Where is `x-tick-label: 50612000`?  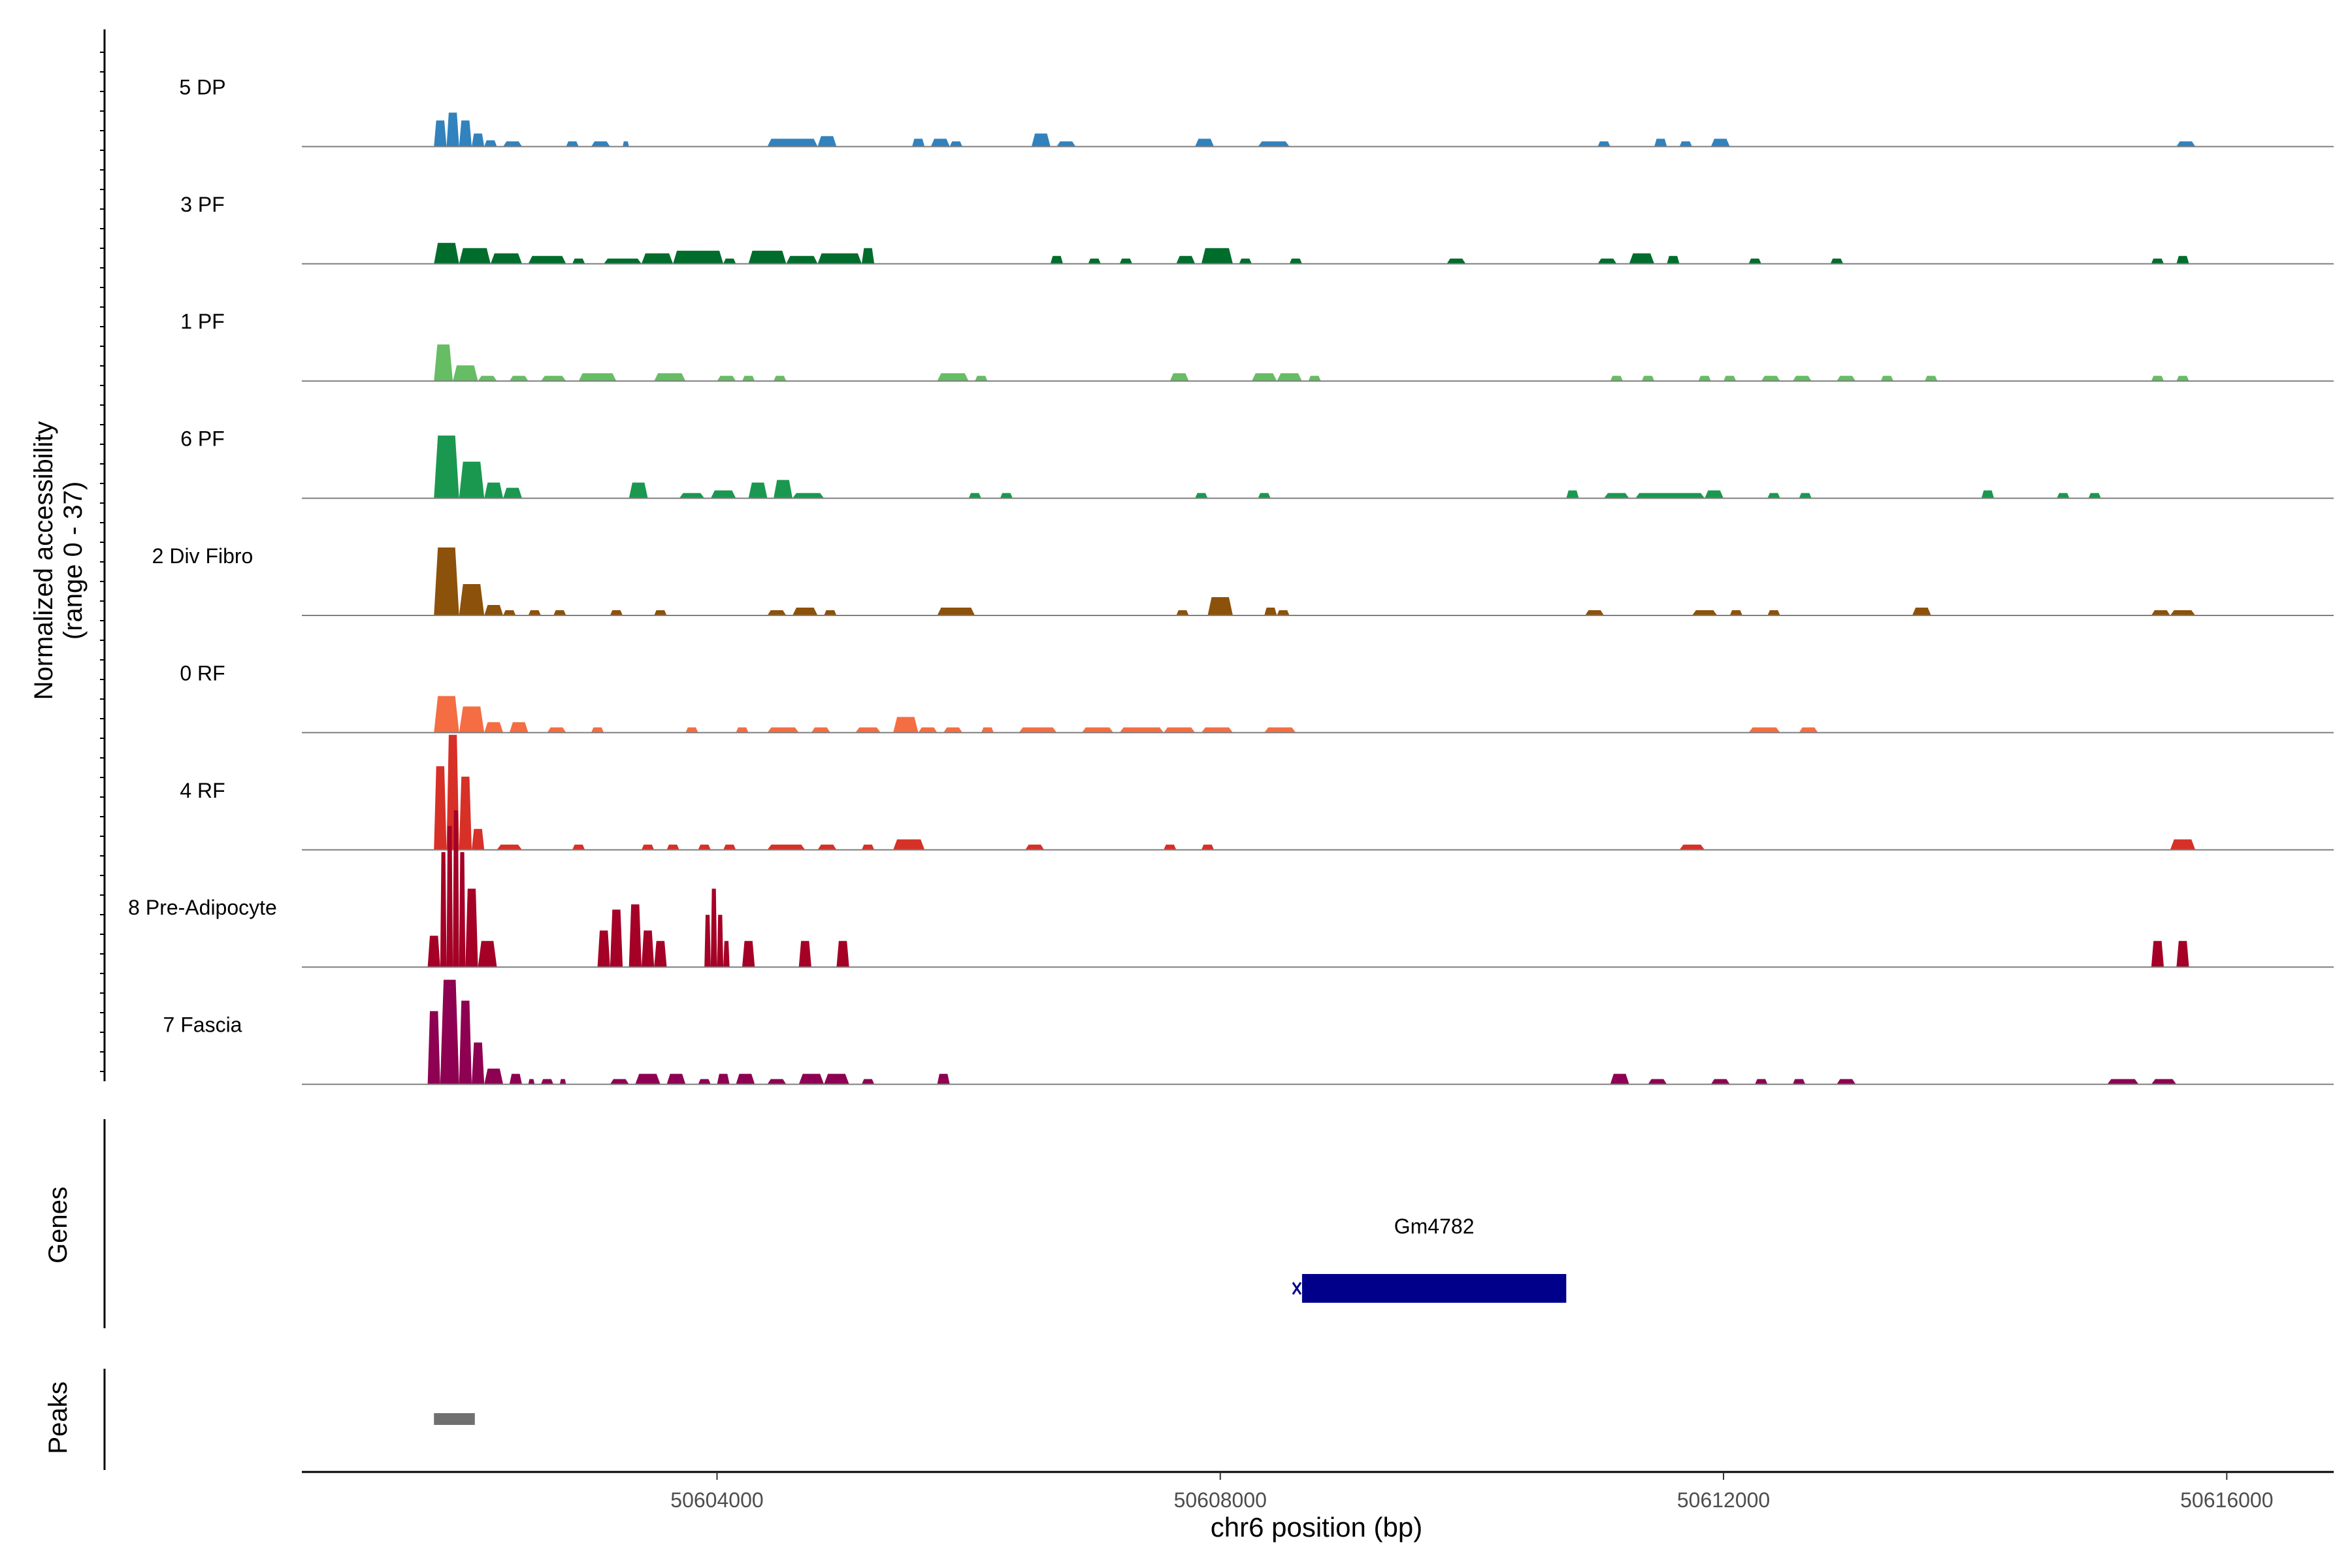
x-tick-label: 50612000 is located at coordinates (1723, 1500).